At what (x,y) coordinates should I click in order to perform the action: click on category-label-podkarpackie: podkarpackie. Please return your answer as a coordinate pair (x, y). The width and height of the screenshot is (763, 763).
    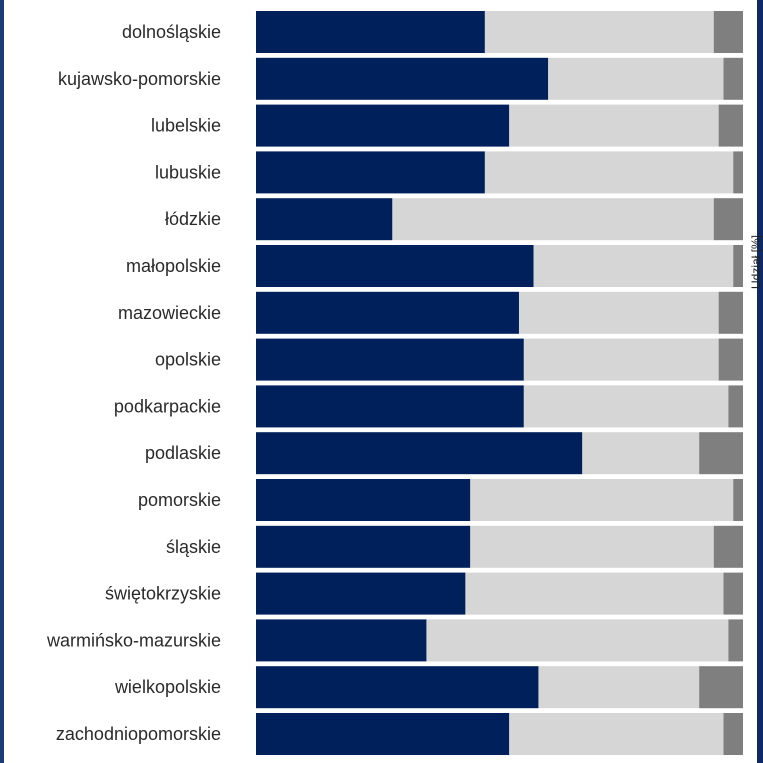
    Looking at the image, I should click on (167, 406).